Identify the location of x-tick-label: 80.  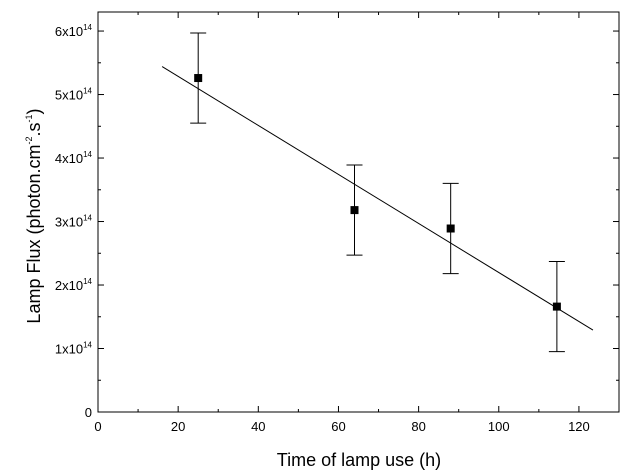
(418, 426).